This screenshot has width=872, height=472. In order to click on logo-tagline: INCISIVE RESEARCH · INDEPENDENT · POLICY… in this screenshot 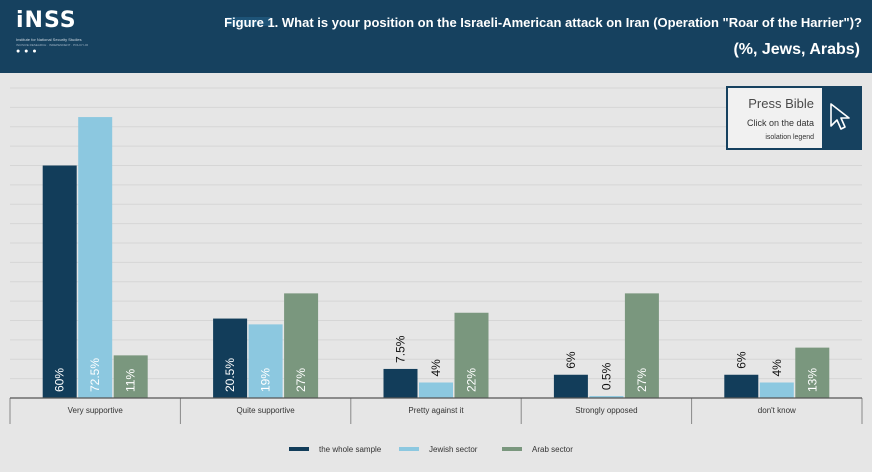, I will do `click(52, 45)`.